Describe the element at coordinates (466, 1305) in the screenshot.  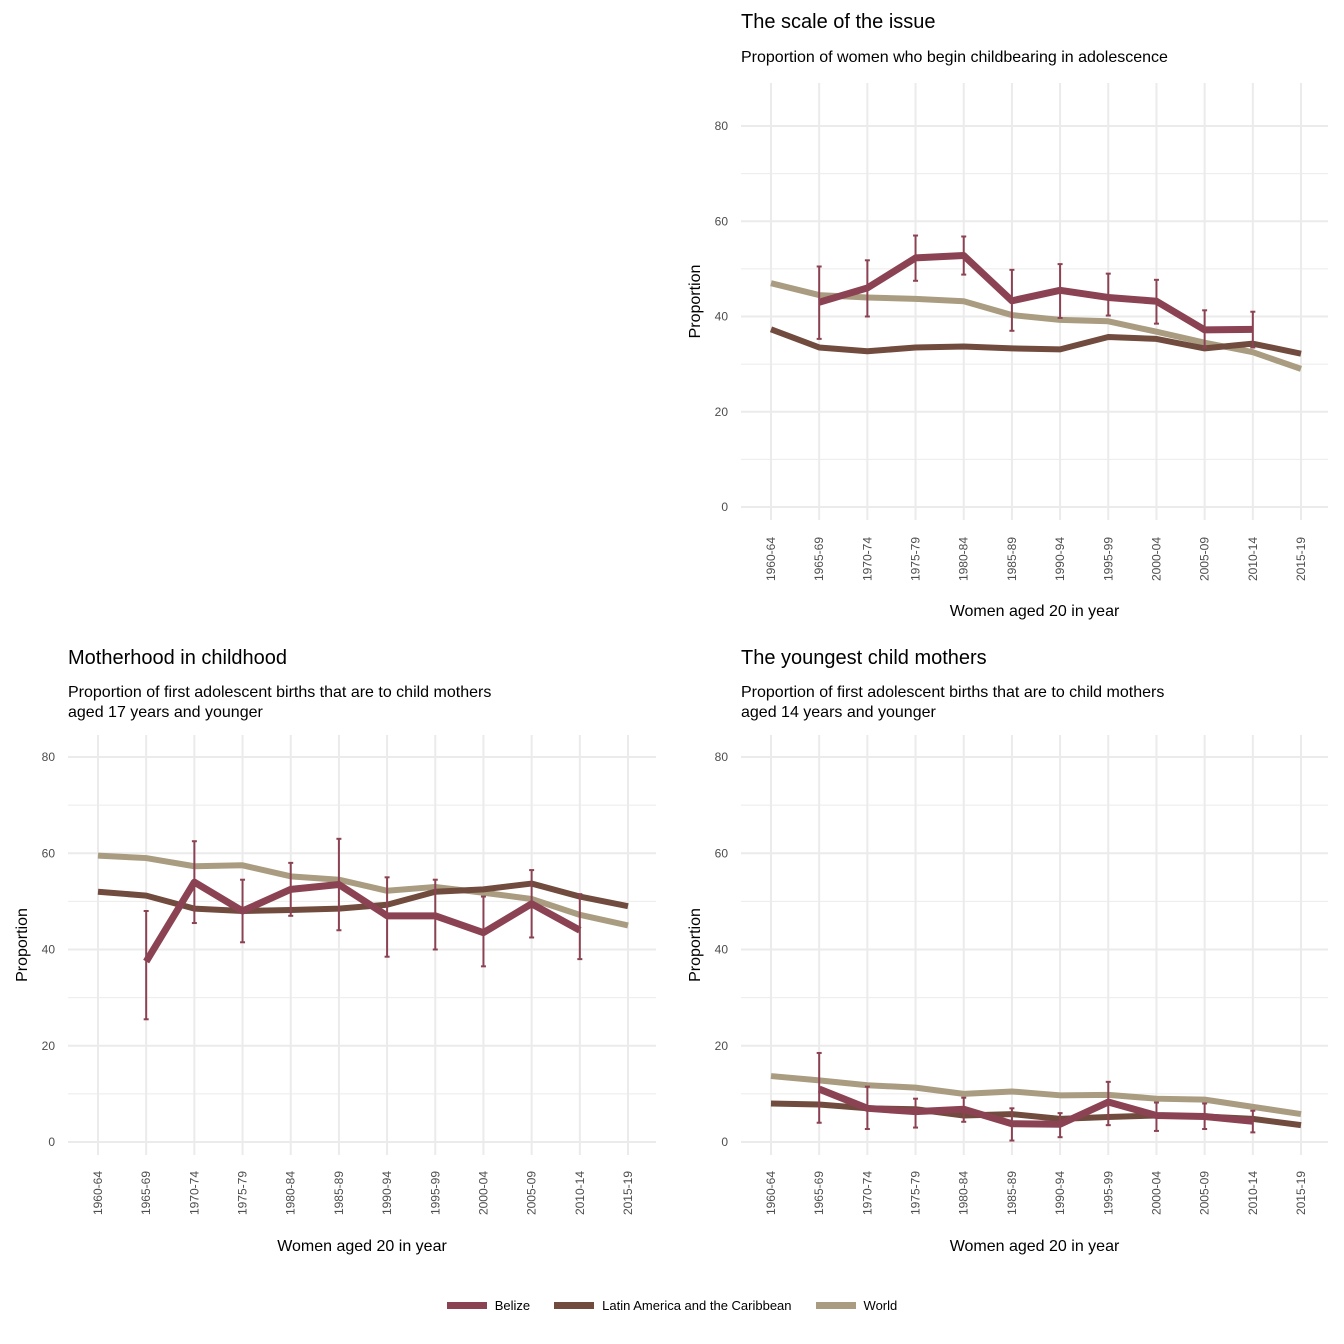
I see `legend-swatch-belize` at that location.